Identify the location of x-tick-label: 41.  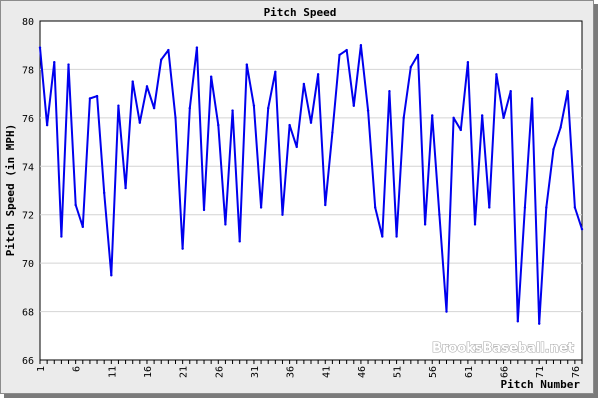
(326, 372).